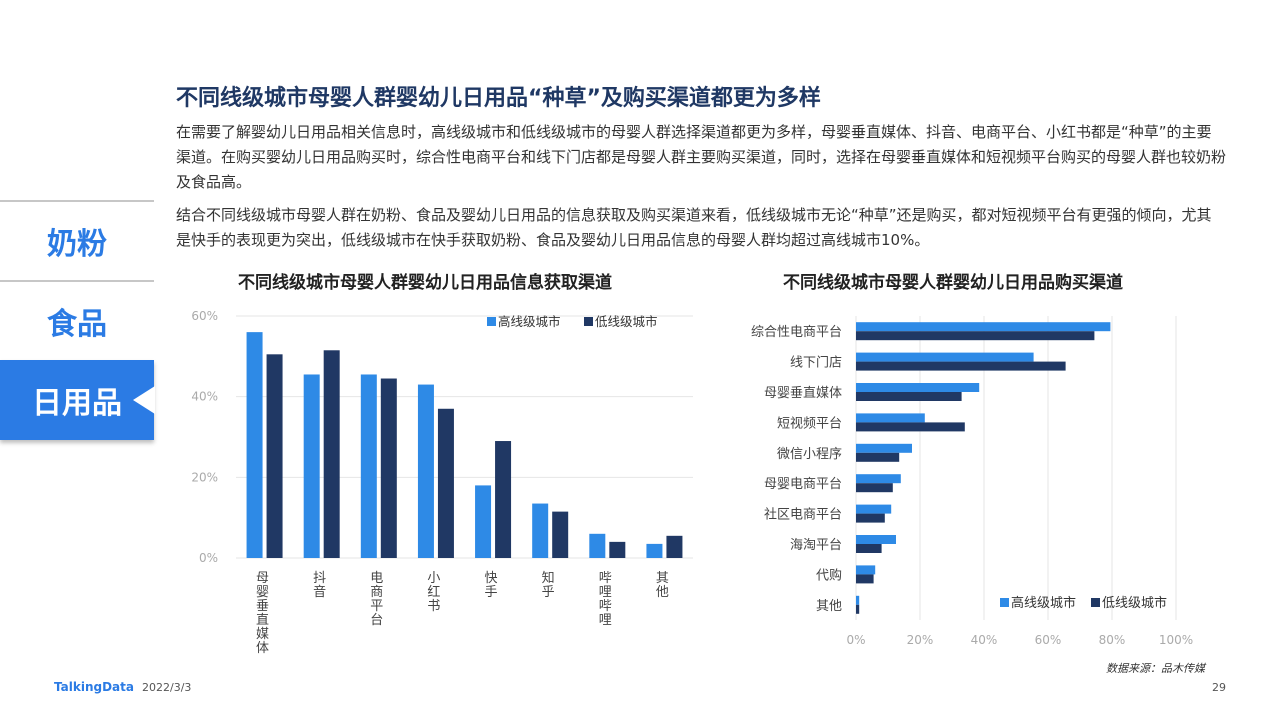 This screenshot has height=720, width=1280. What do you see at coordinates (803, 484) in the screenshot?
I see `y-tick-label: 母婴电商平台` at bounding box center [803, 484].